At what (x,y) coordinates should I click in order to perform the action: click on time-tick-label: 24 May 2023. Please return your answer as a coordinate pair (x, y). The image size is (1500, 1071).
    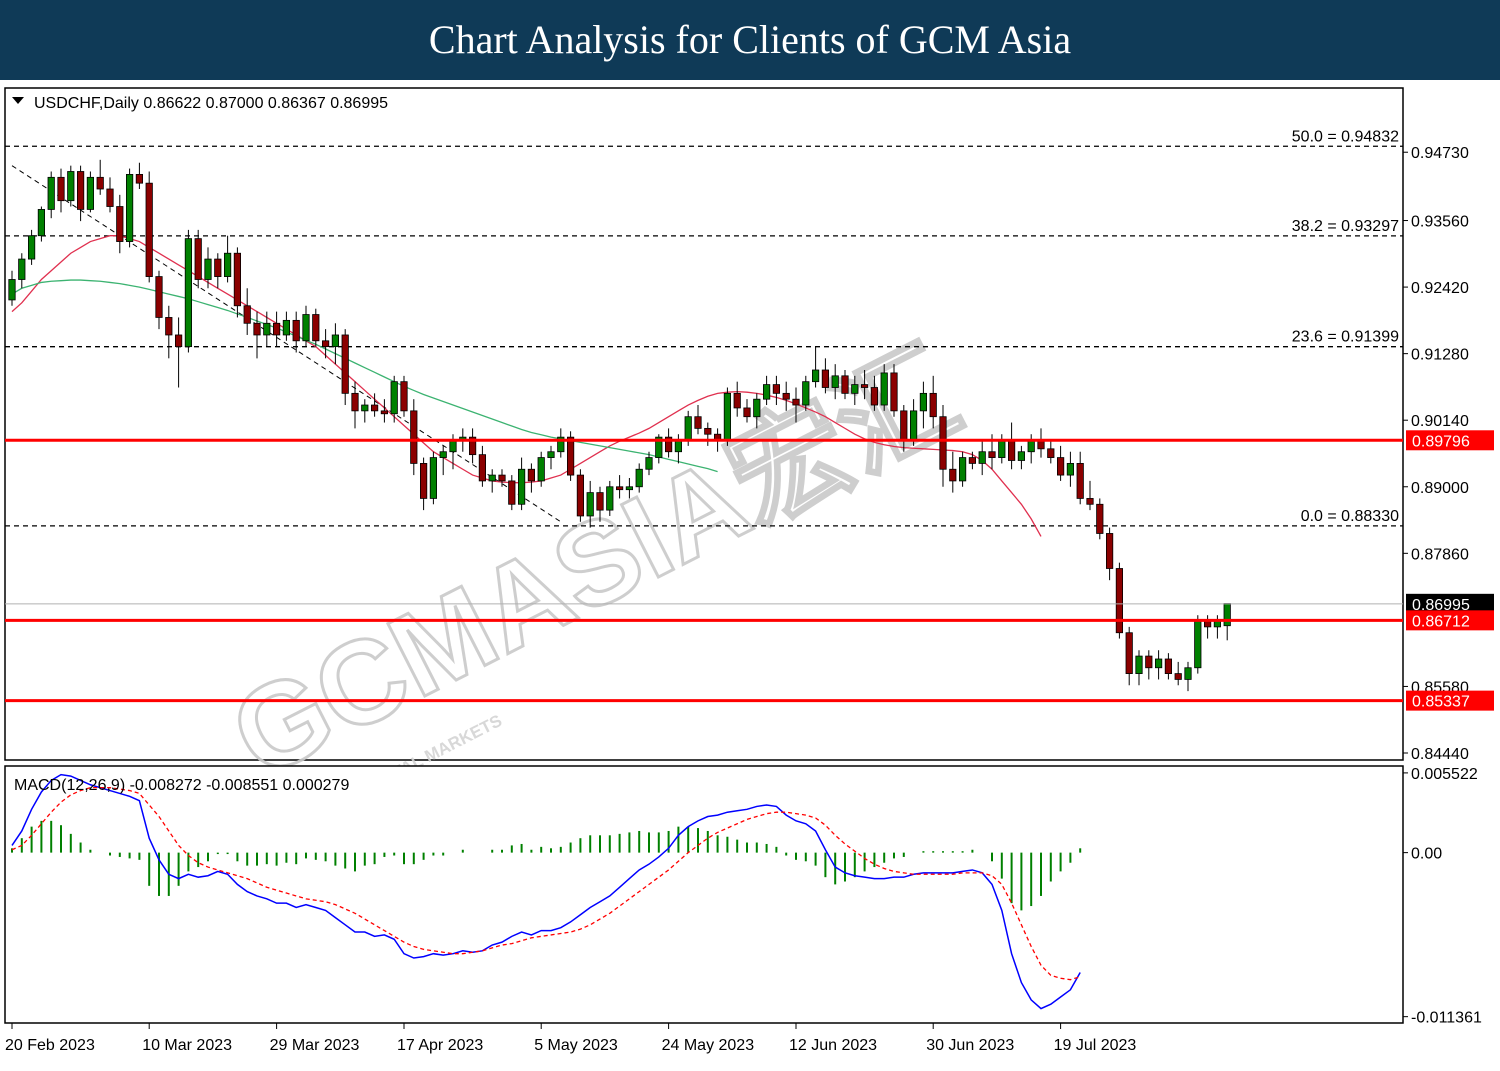
    Looking at the image, I should click on (708, 1045).